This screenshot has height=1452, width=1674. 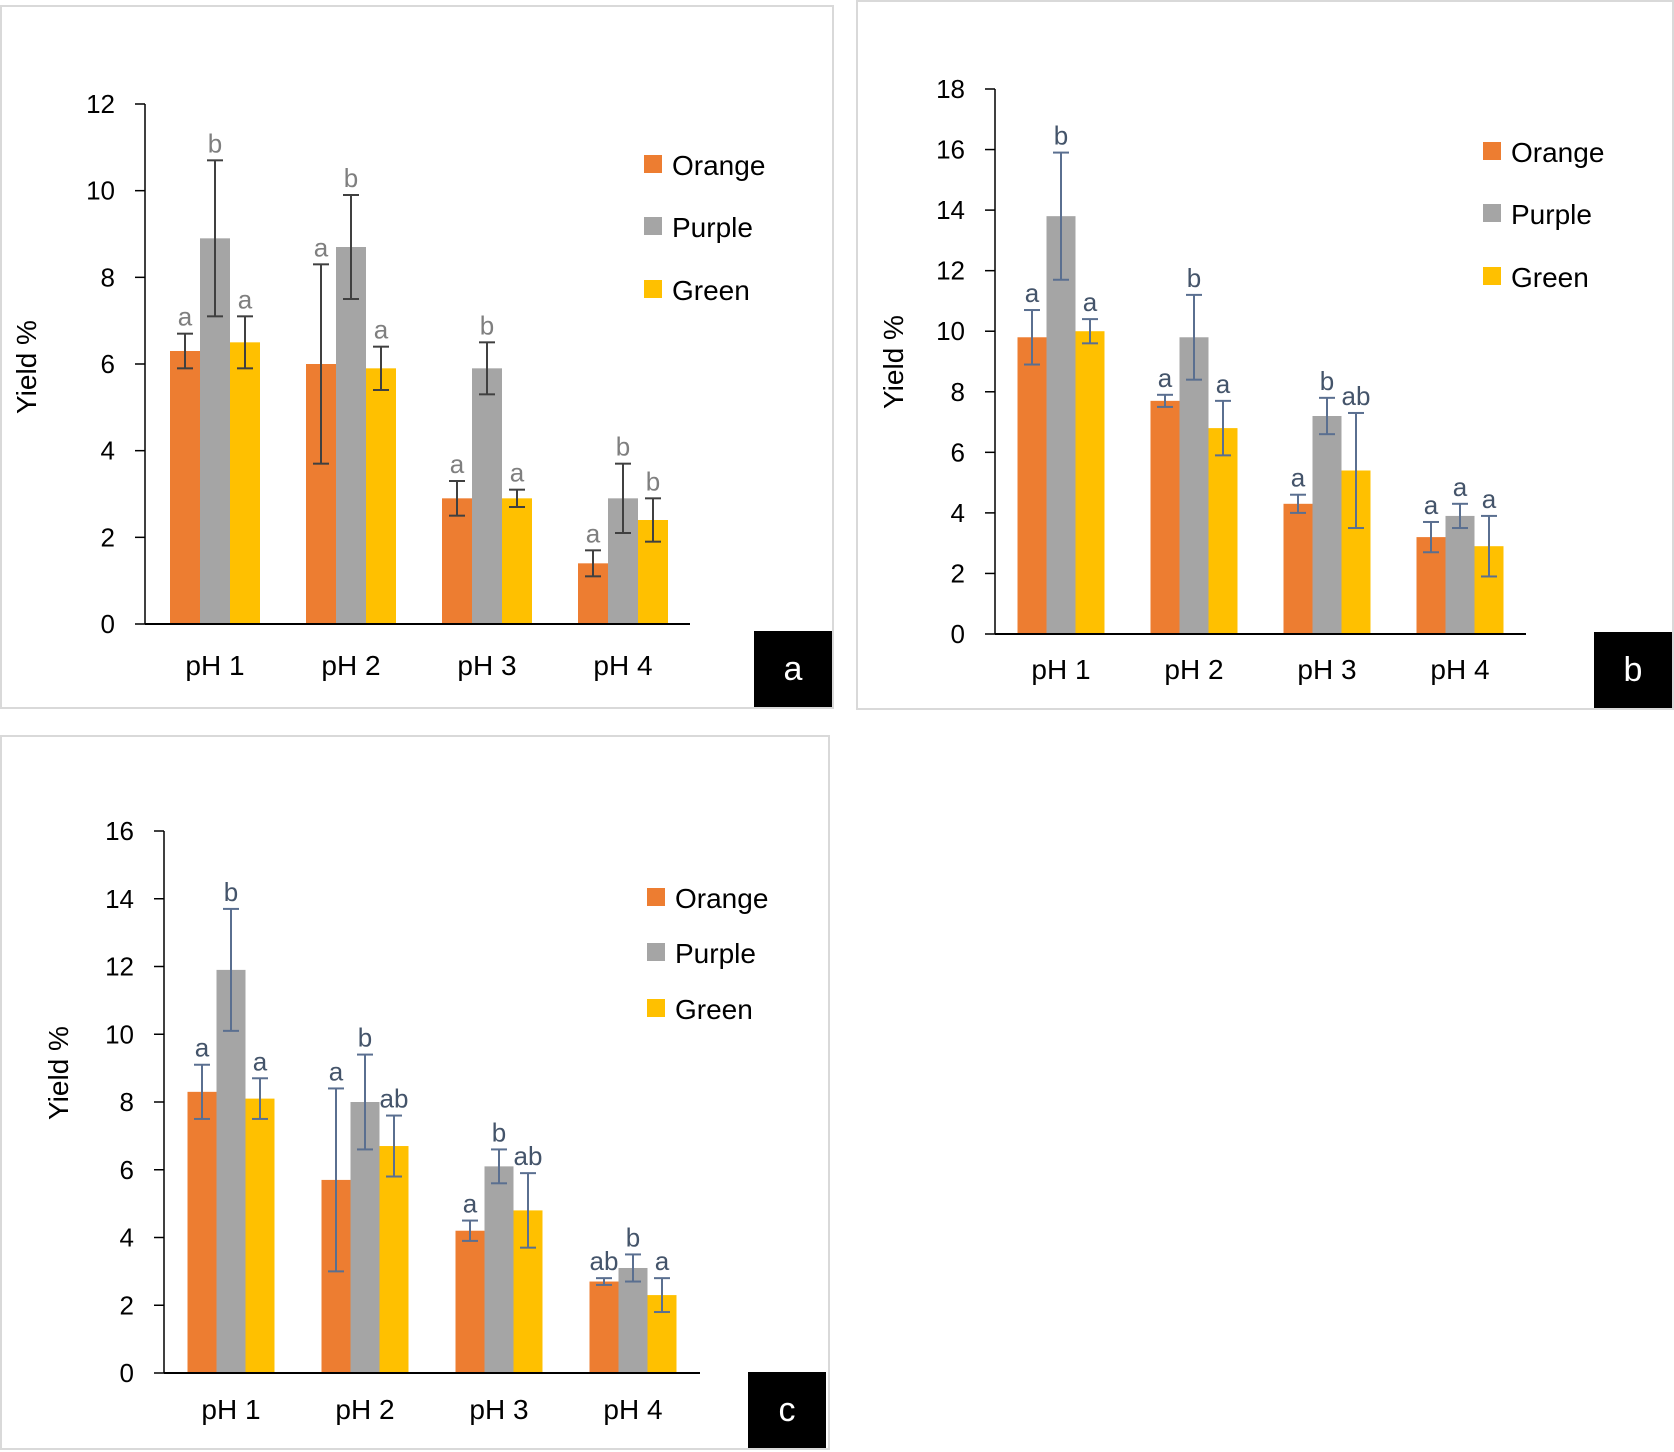 I want to click on y-tick-label: 14, so click(x=119, y=899).